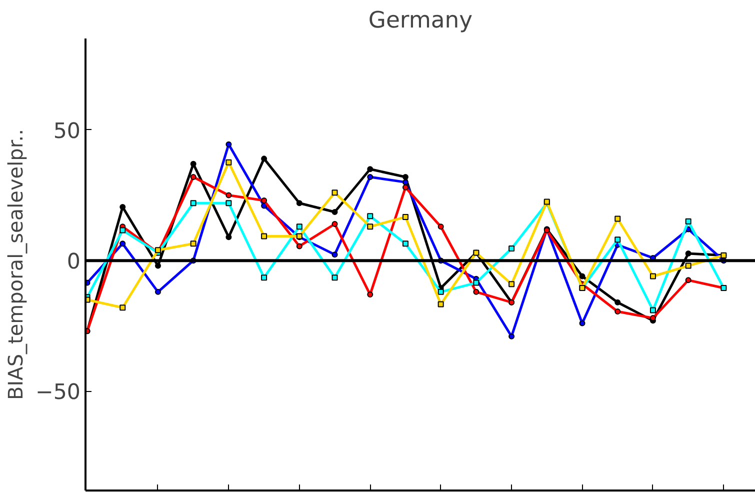 Image resolution: width=755 pixels, height=492 pixels. I want to click on y-tick-label: 0, so click(73, 262).